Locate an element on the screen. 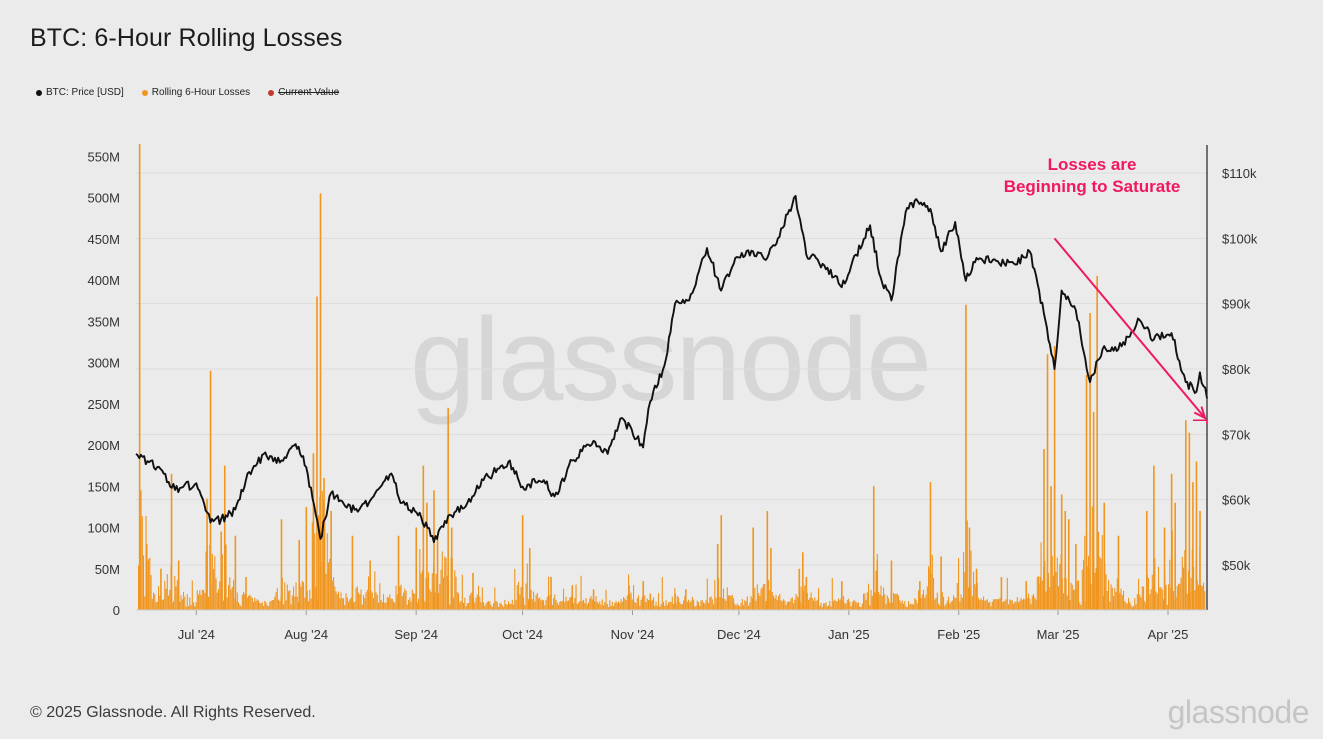  legend-item-price: BTC: Price [USD] is located at coordinates (80, 92).